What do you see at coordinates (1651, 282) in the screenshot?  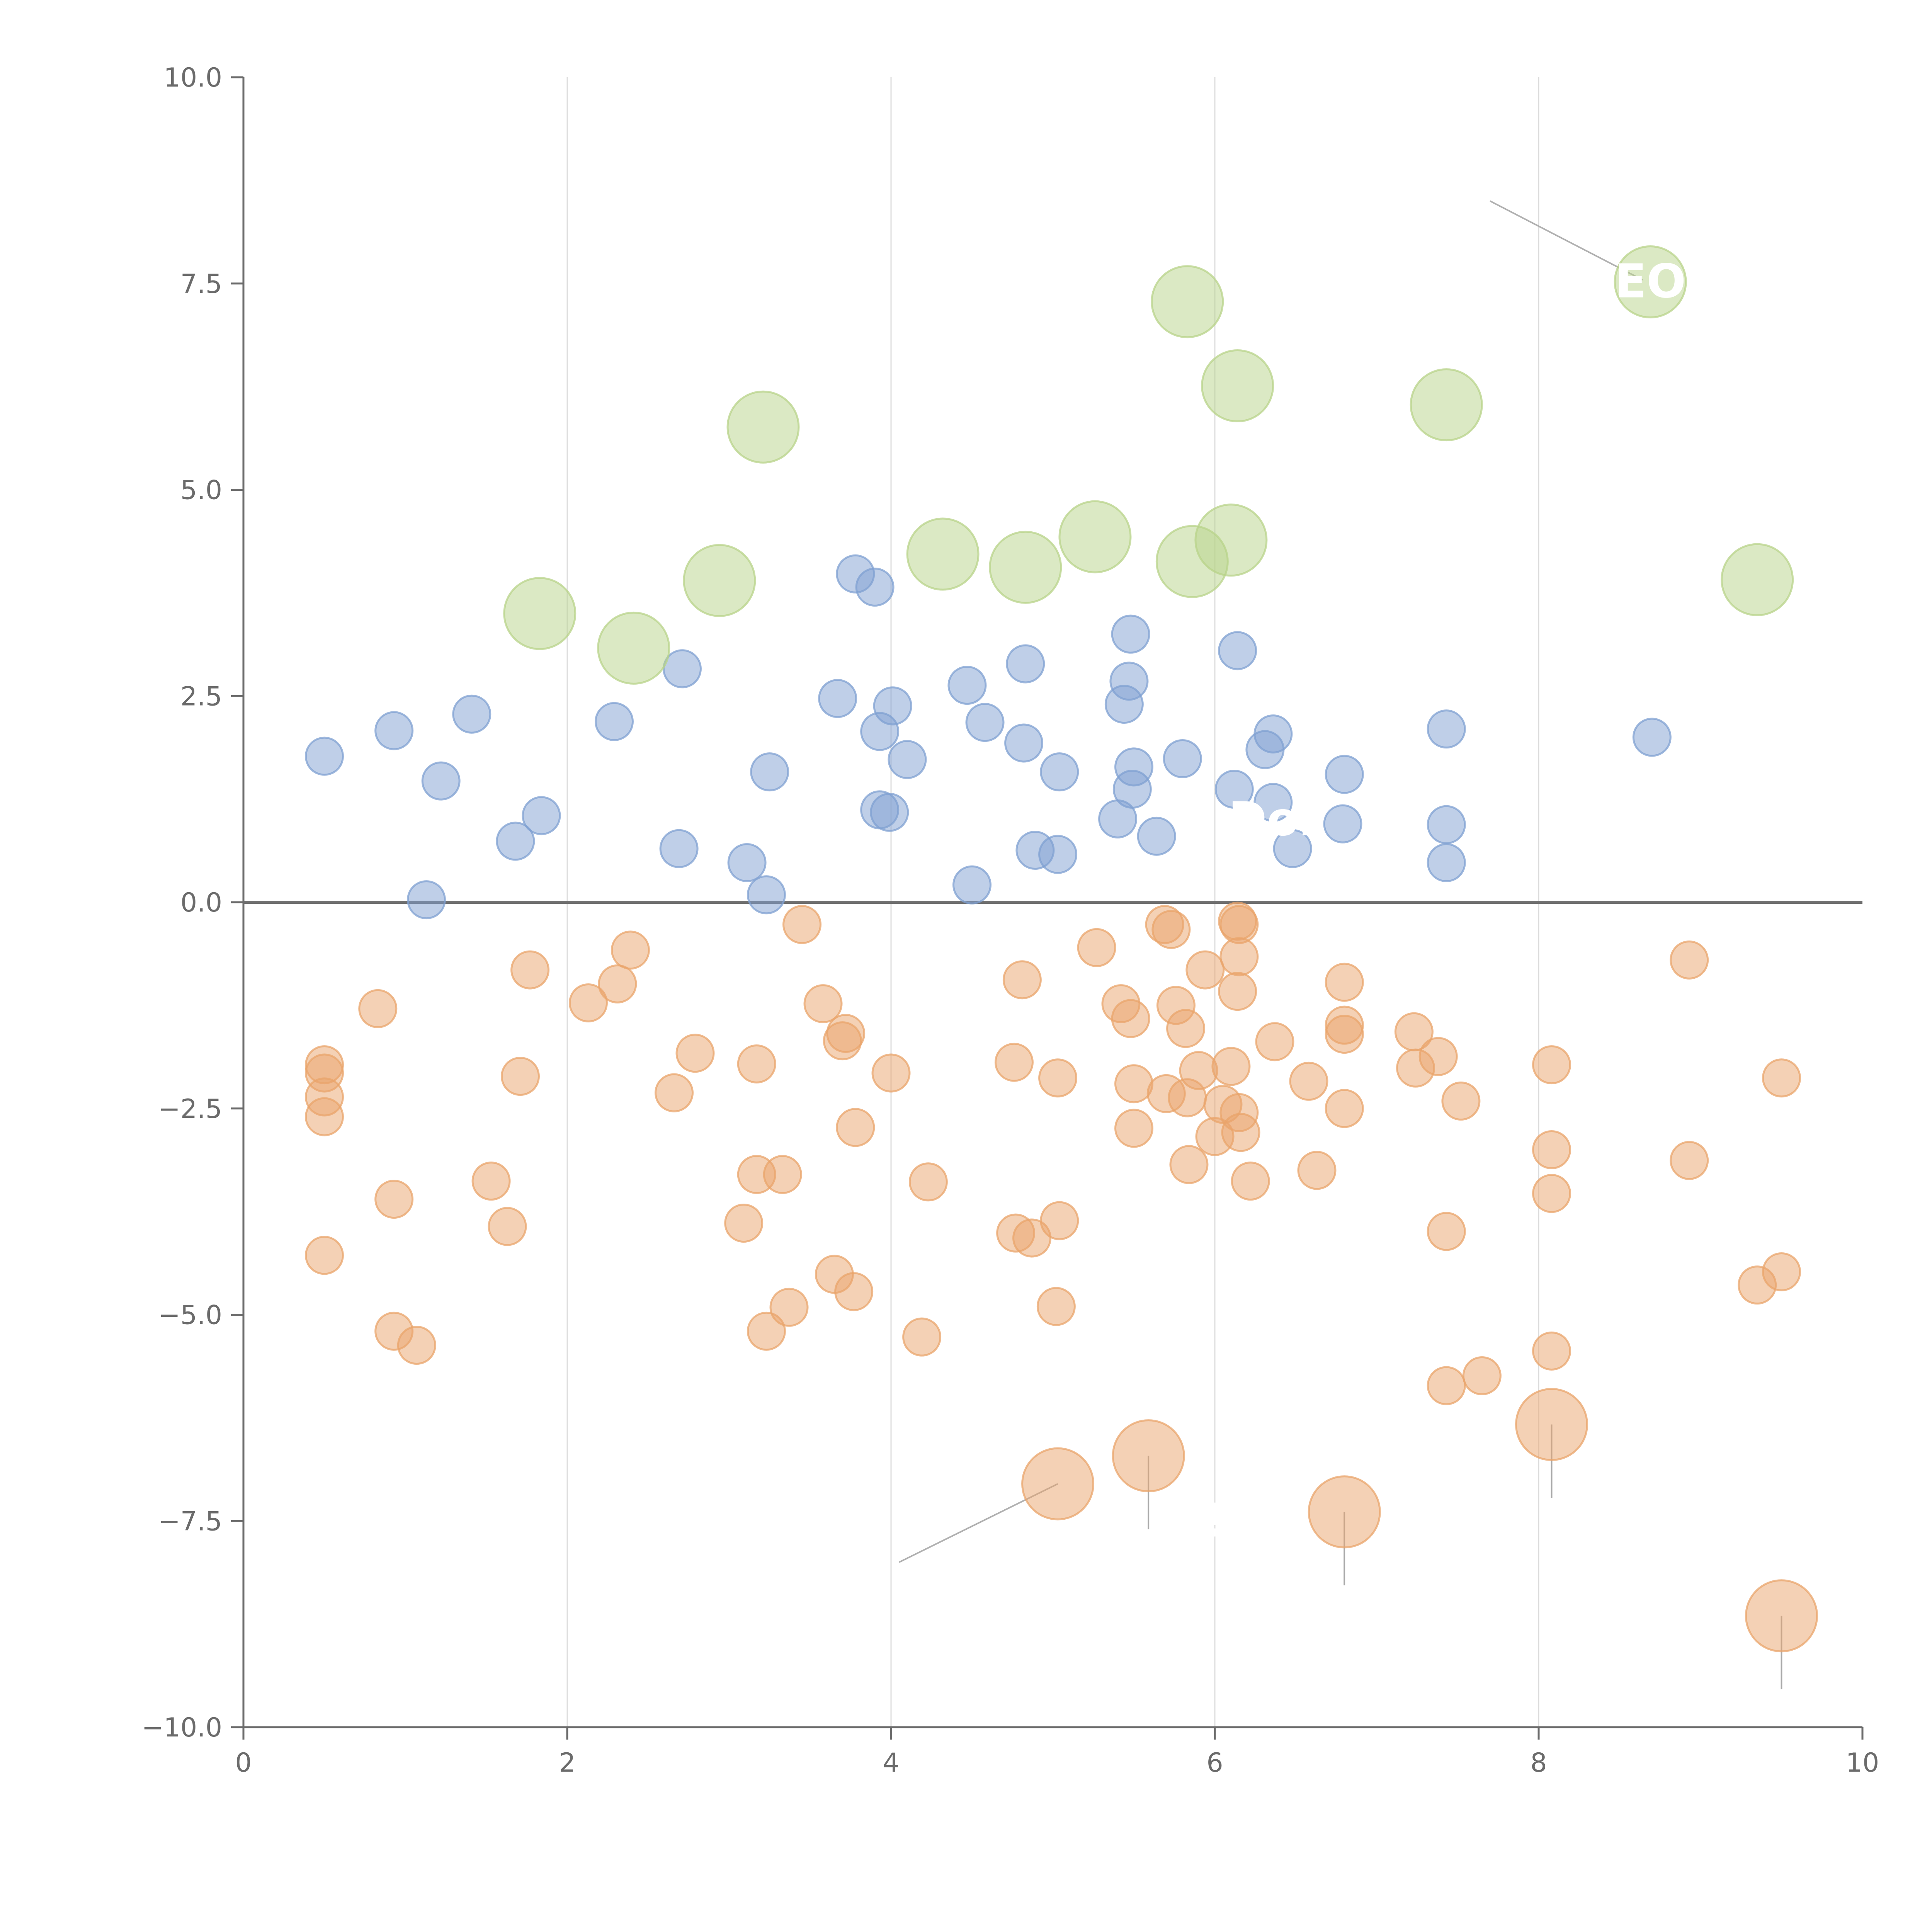 I see `annotation-label: EO` at bounding box center [1651, 282].